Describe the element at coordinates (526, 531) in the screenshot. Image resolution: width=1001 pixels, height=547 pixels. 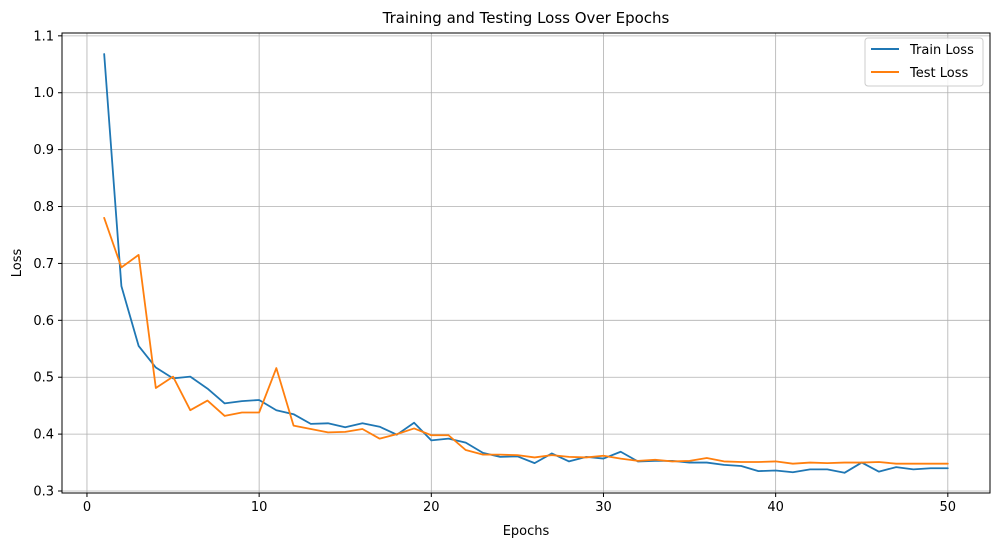
I see `x-axis-label: Epochs` at that location.